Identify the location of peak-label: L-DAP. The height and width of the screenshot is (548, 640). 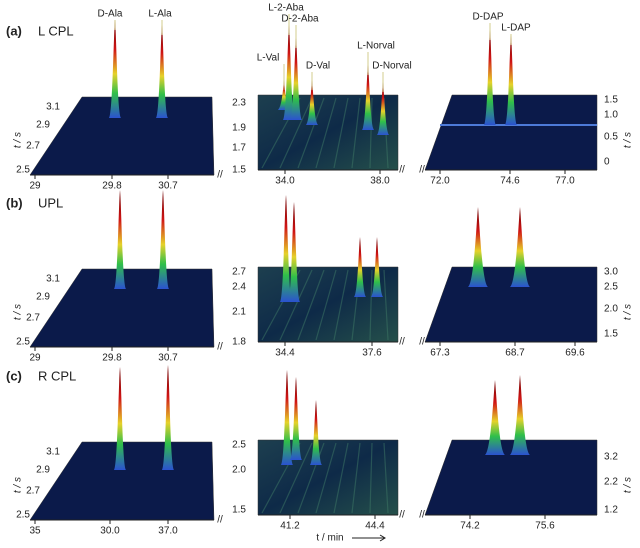
(516, 28).